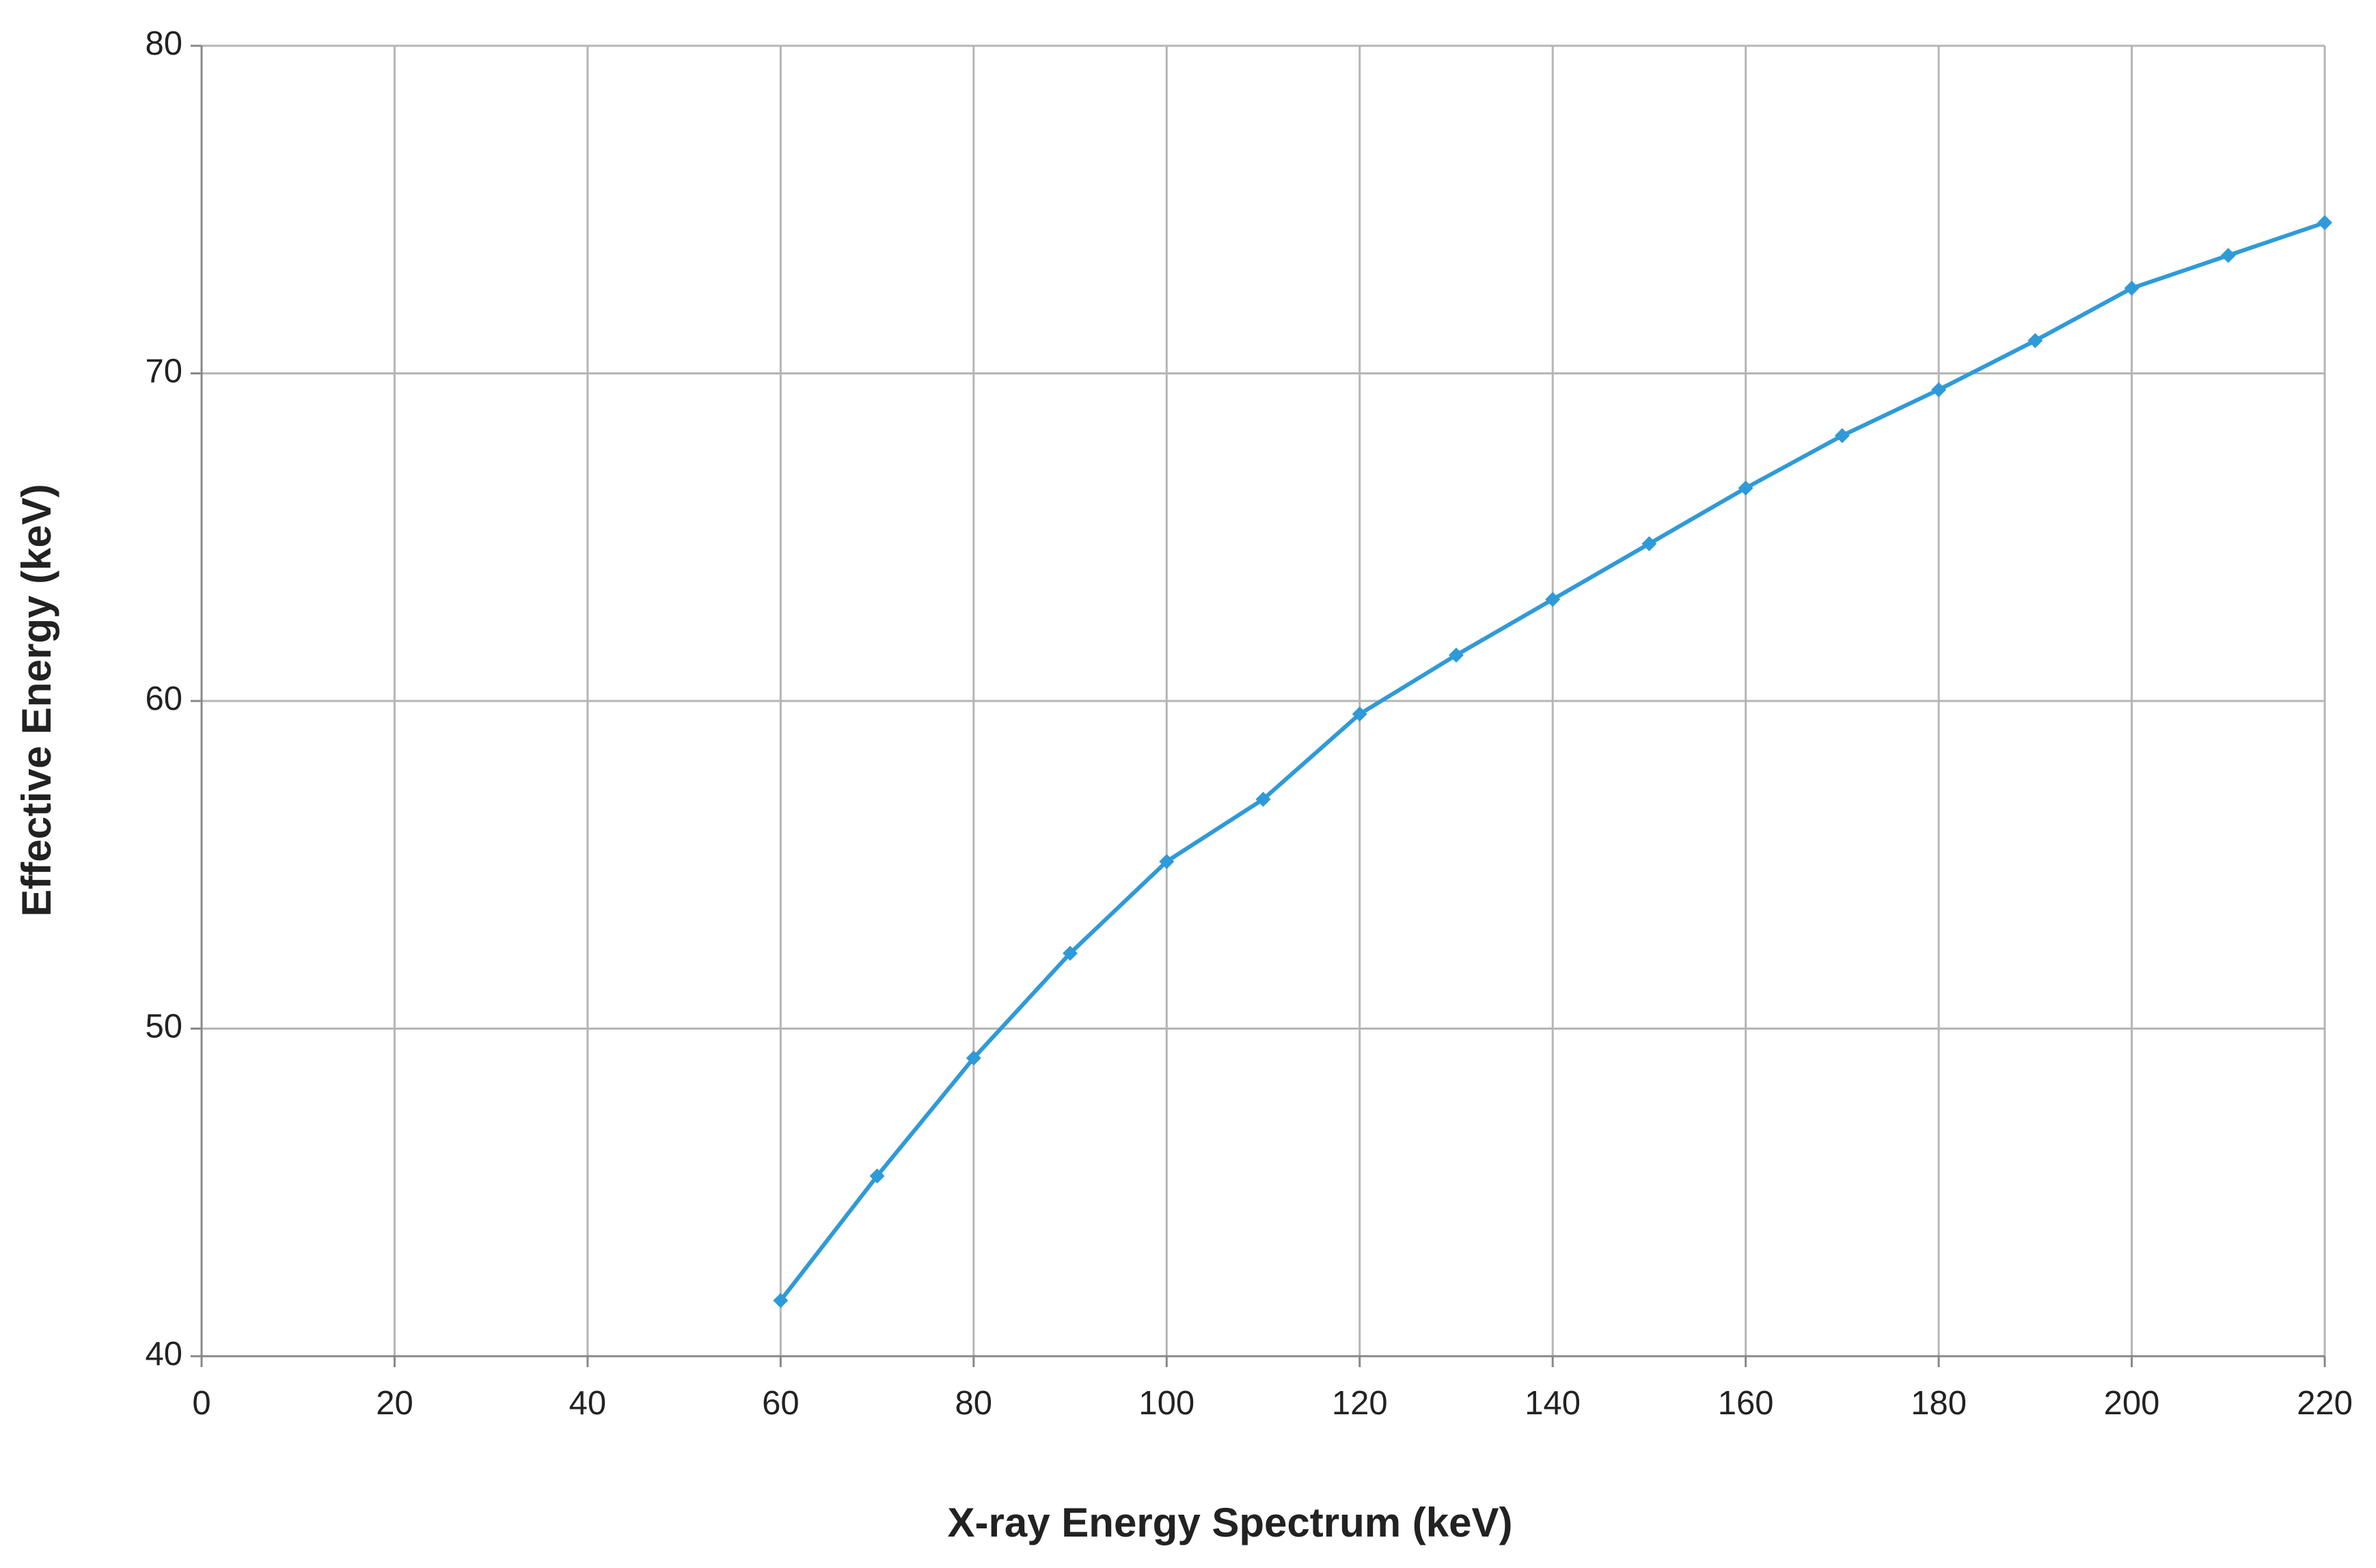 Image resolution: width=2376 pixels, height=1568 pixels. Describe the element at coordinates (588, 1404) in the screenshot. I see `x-tick-label: 40` at that location.